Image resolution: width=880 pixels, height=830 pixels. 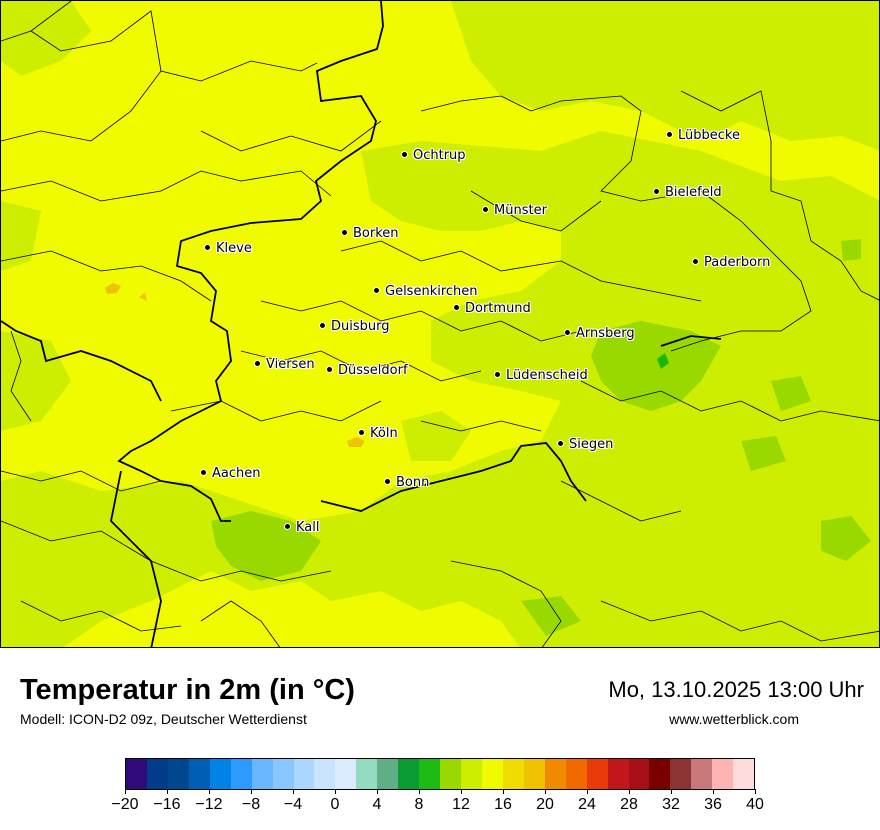 What do you see at coordinates (230, 474) in the screenshot?
I see `city-label-aachen: Aachen` at bounding box center [230, 474].